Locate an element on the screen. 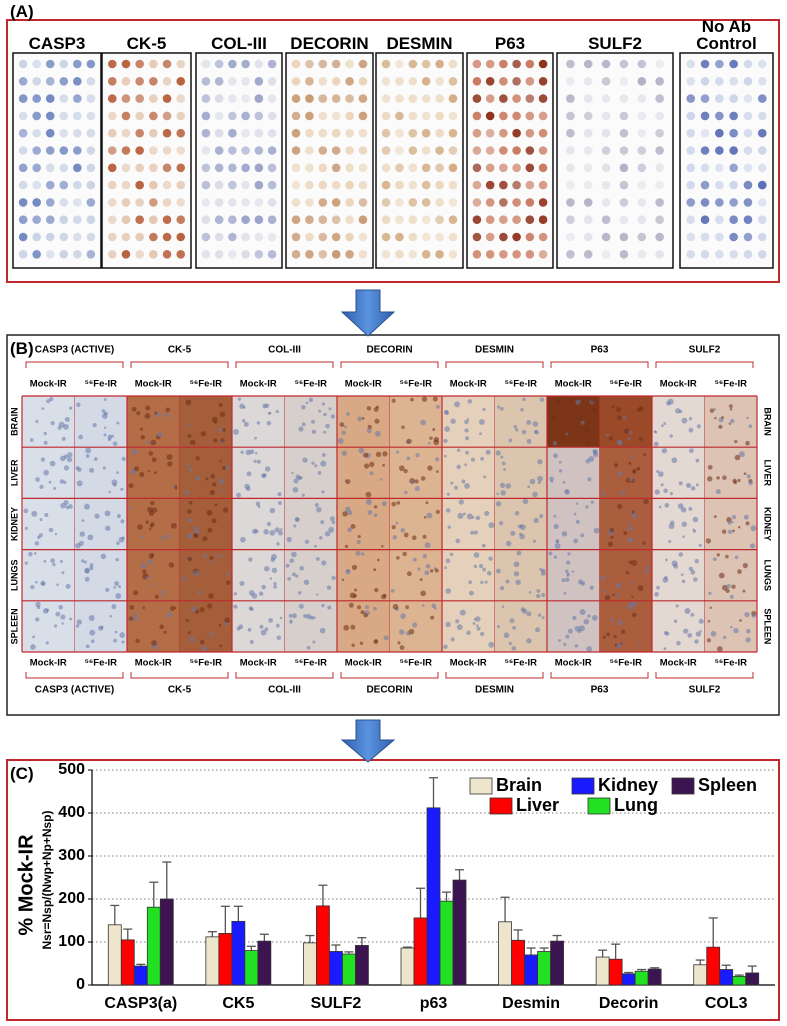 The height and width of the screenshot is (1026, 787). stain-label: CASP3 (ACTIVE) is located at coordinates (74, 350).